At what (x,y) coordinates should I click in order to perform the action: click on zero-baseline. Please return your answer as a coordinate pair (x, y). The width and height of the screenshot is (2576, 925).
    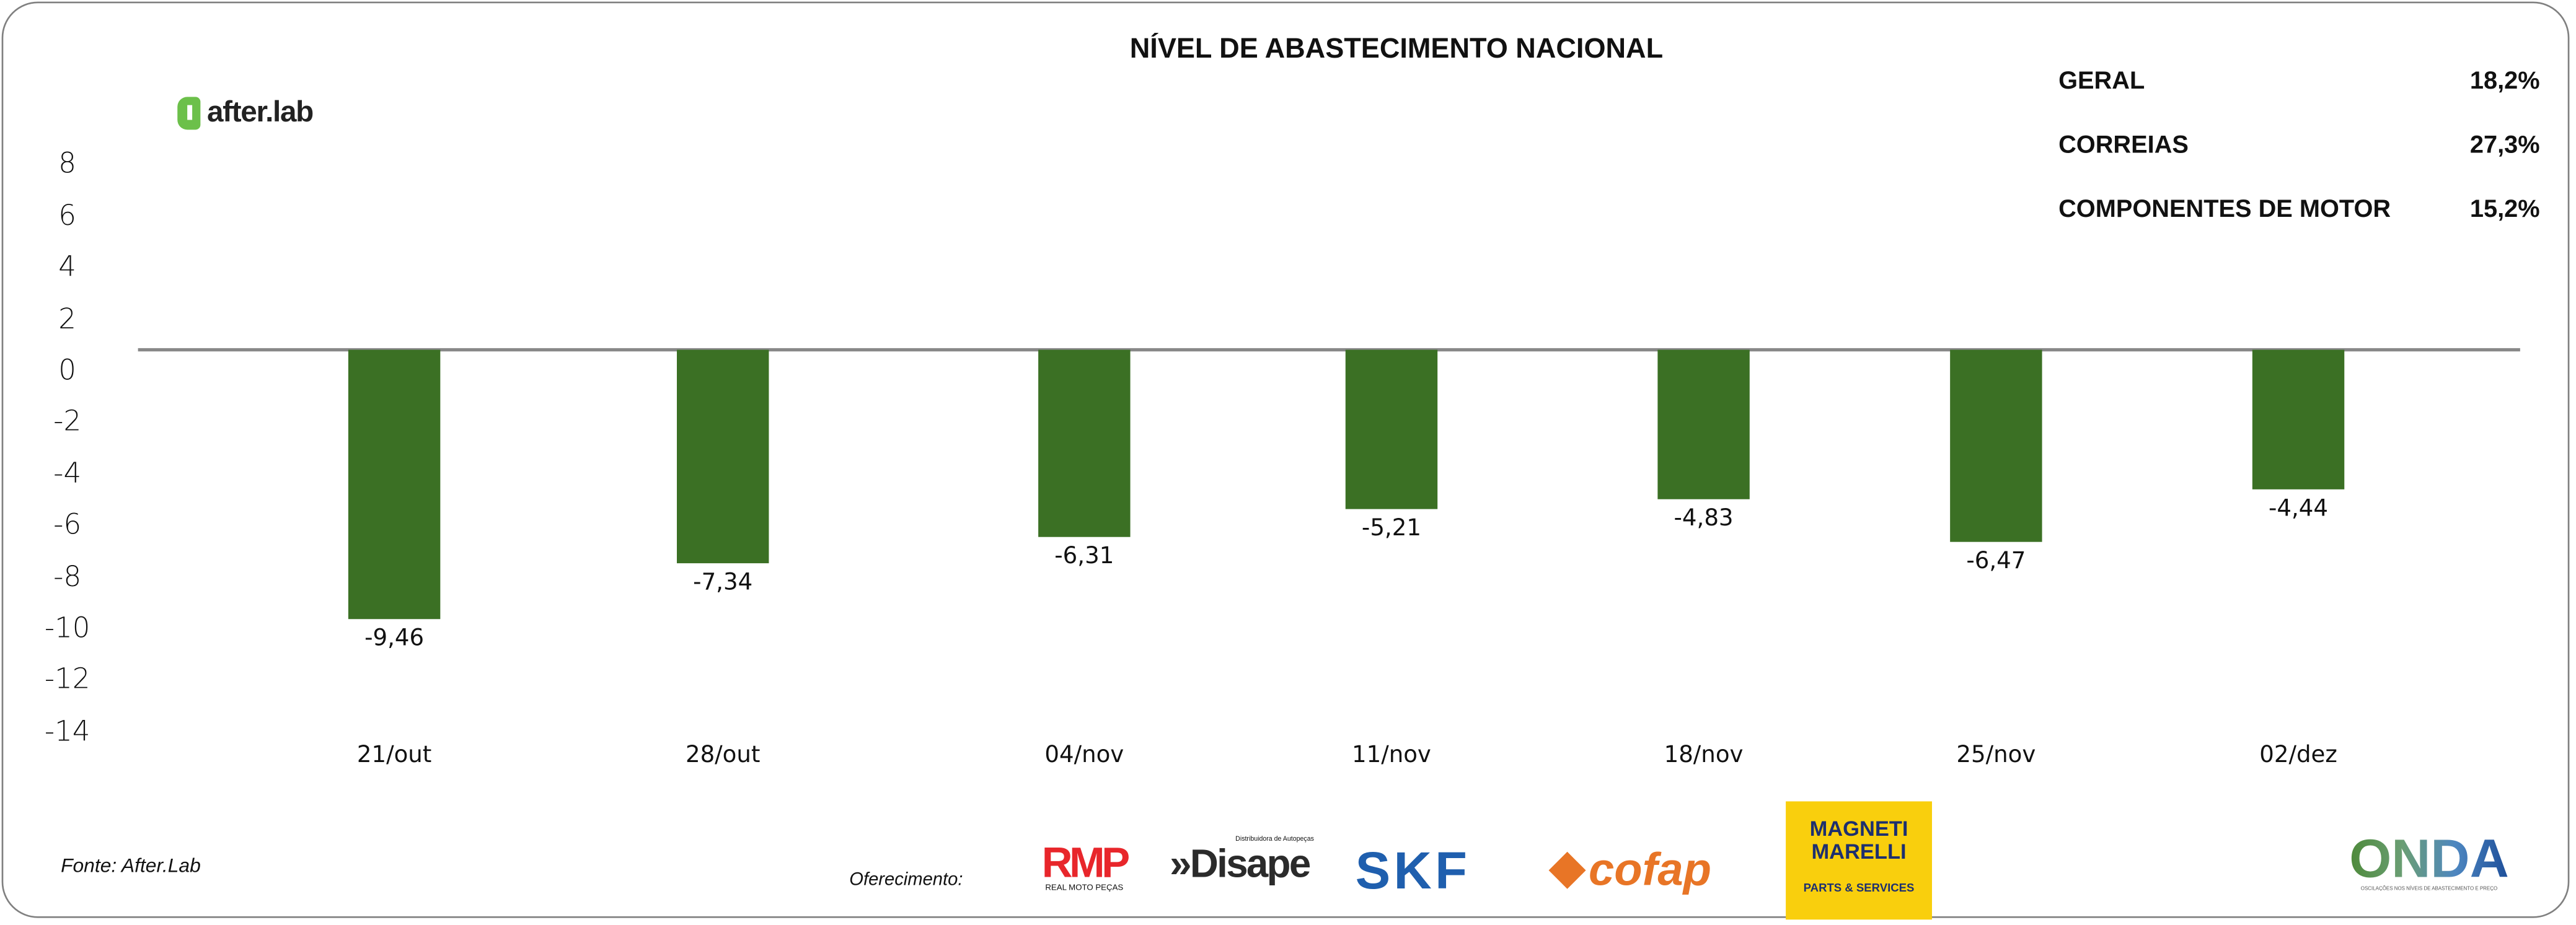
    Looking at the image, I should click on (1329, 350).